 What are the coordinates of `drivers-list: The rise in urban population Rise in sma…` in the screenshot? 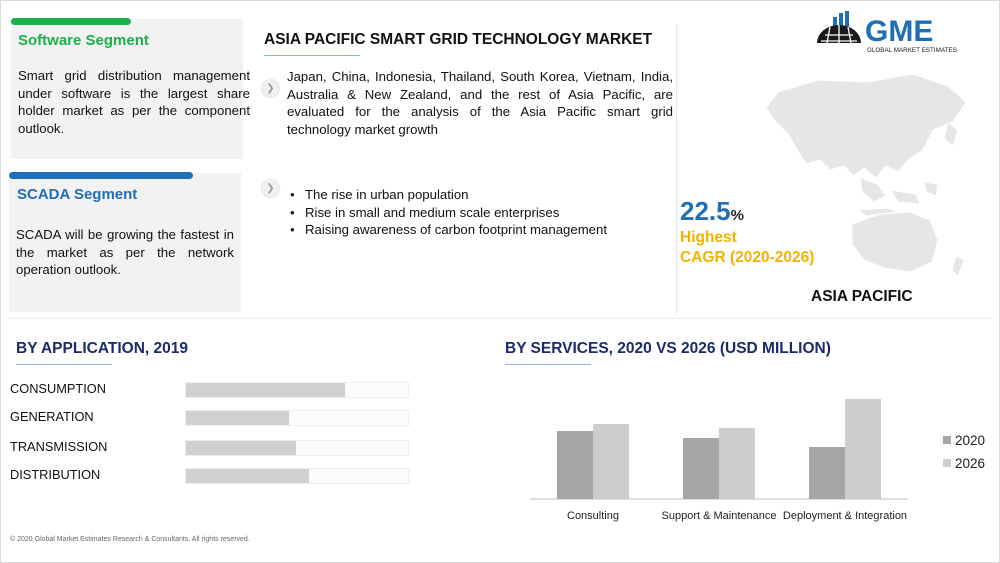 It's located at (448, 212).